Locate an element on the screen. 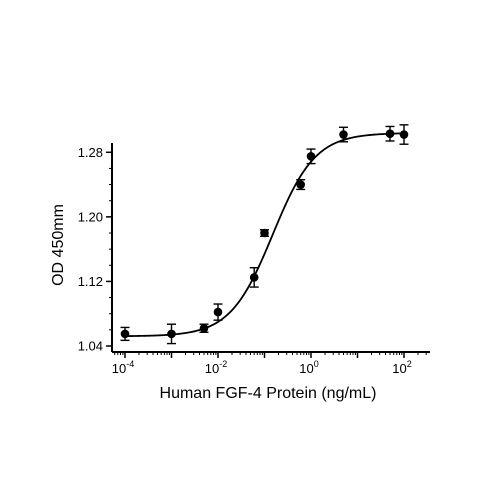  x-tick-label: 10⁻² is located at coordinates (216, 367).